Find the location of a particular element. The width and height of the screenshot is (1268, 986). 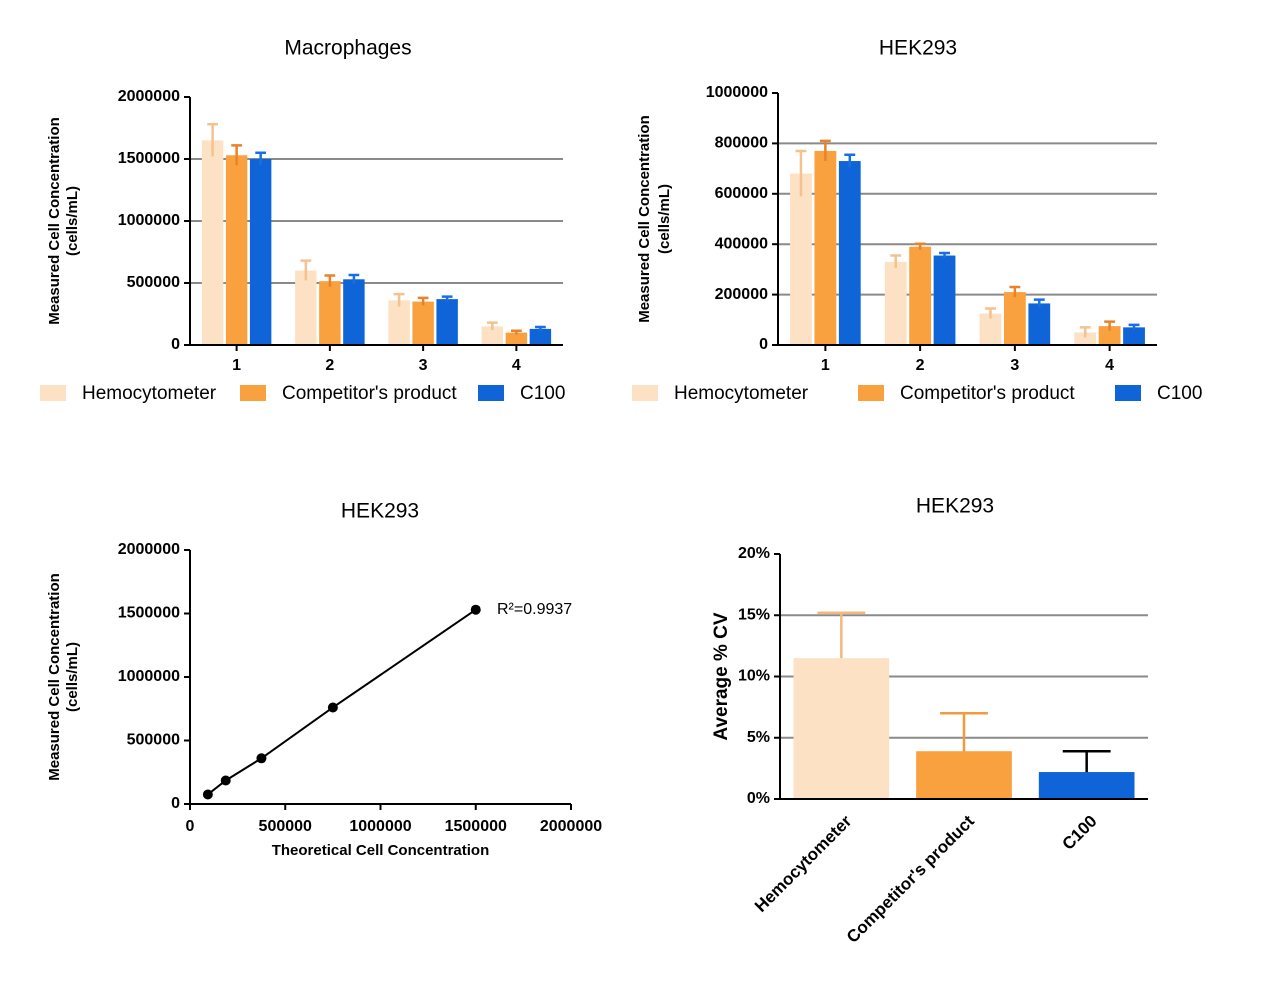

legend-label: C100 is located at coordinates (1179, 393).